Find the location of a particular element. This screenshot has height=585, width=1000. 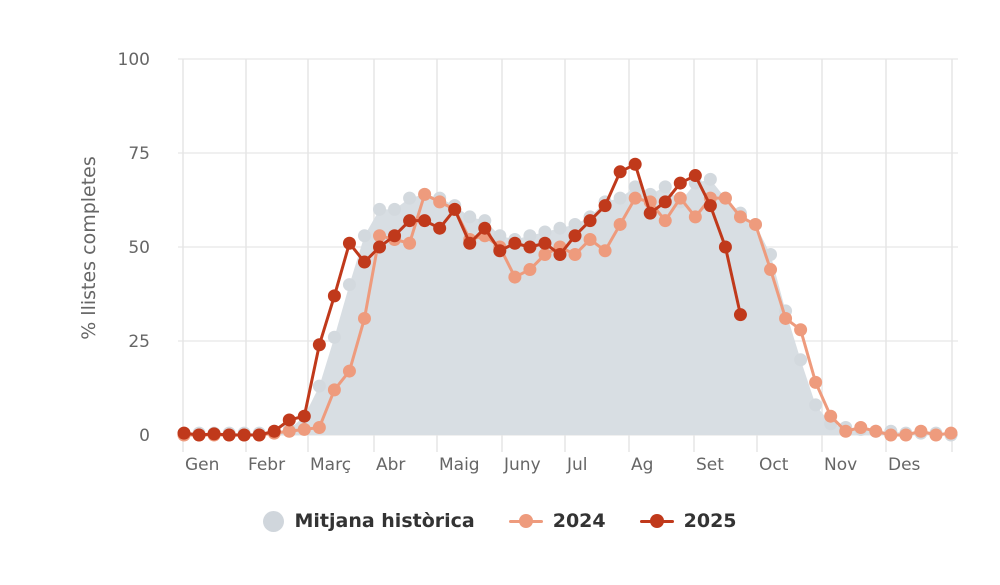

x-tick-label: Set is located at coordinates (710, 465).